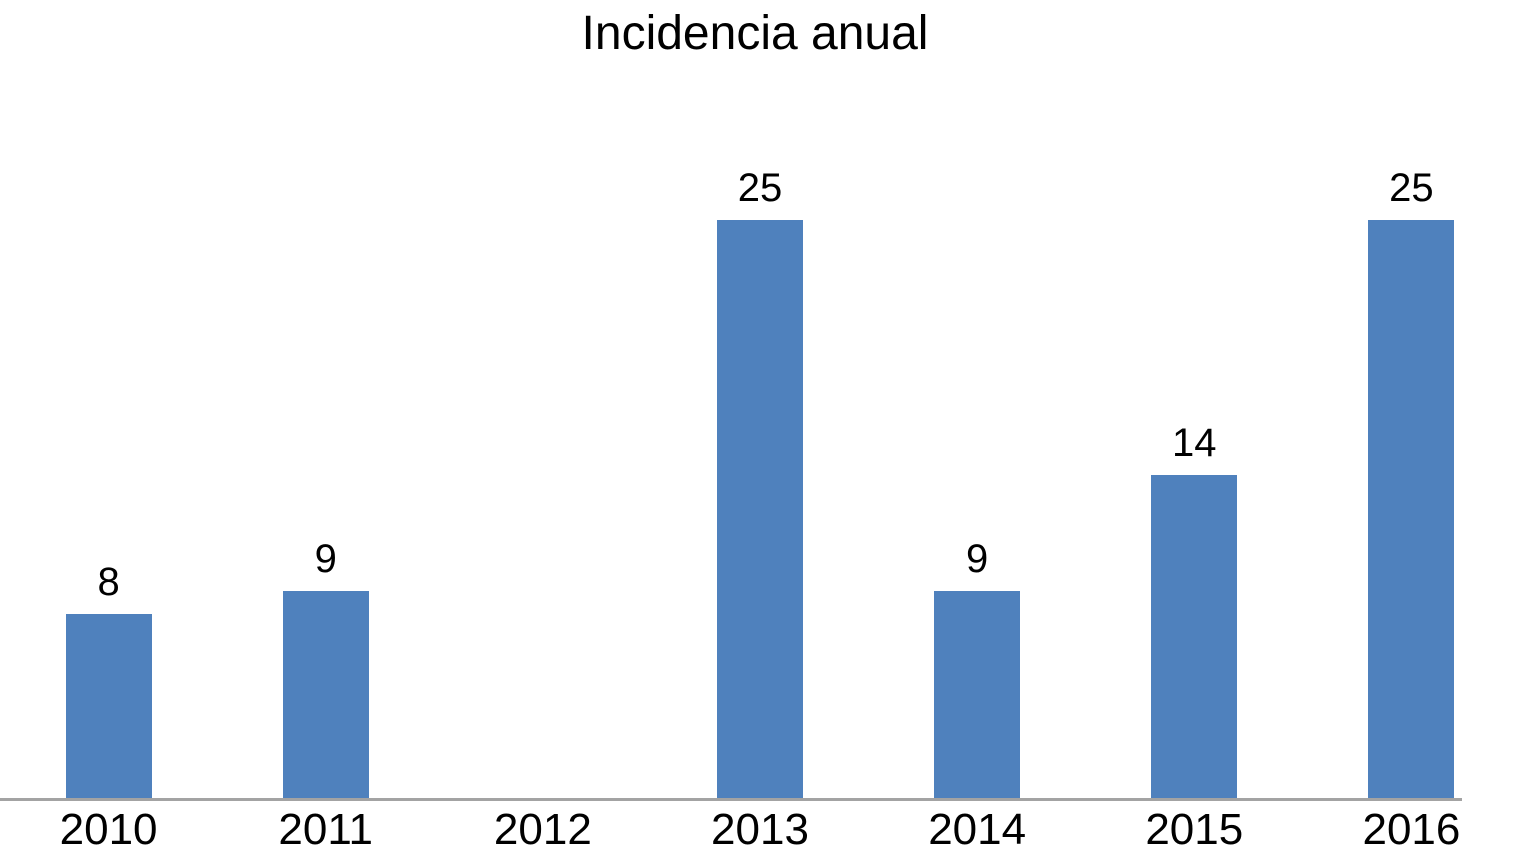 This screenshot has width=1520, height=863. Describe the element at coordinates (108, 582) in the screenshot. I see `bar-value-label: 8` at that location.